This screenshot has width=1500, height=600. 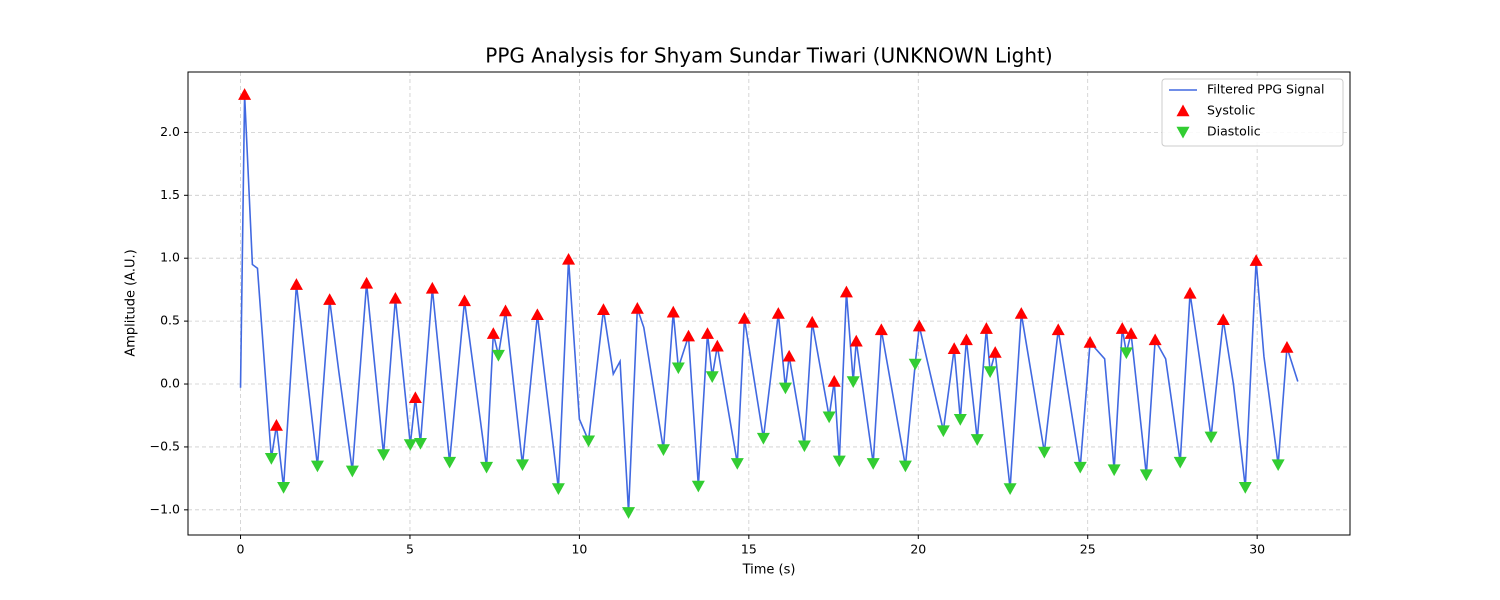 What do you see at coordinates (170, 194) in the screenshot?
I see `y-tick-label: 1.5` at bounding box center [170, 194].